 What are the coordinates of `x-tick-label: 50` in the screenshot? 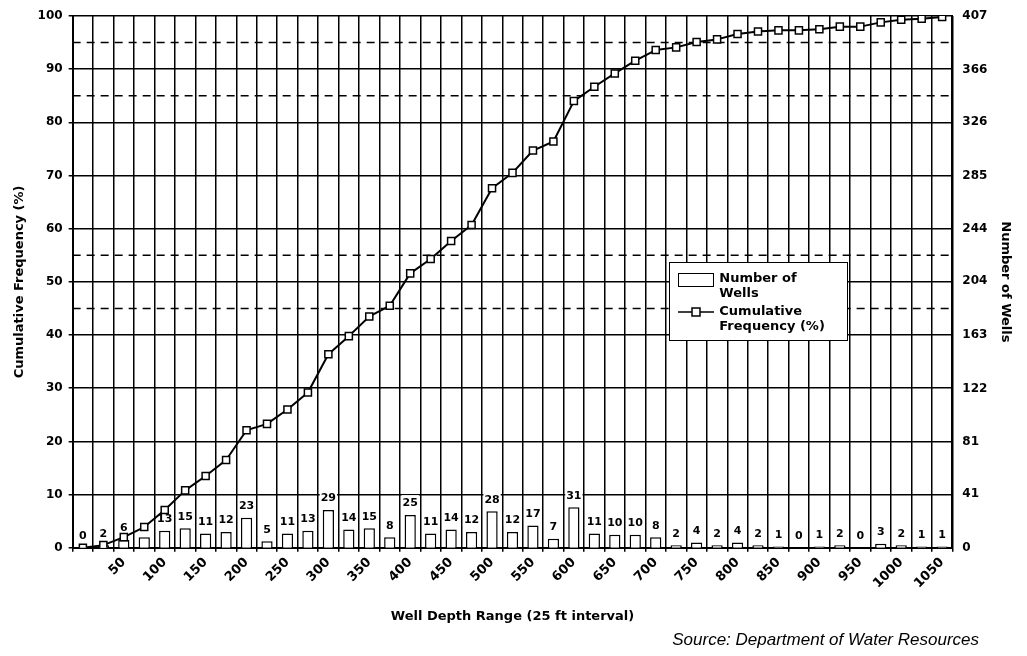 It's located at (116, 566).